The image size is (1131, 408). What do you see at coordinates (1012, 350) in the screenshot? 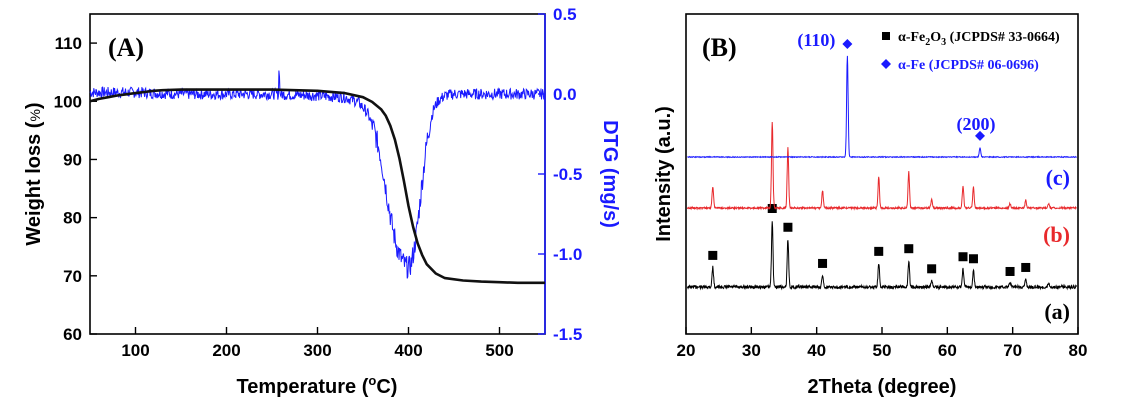
I see `panel-b-xtick-label: 70` at bounding box center [1012, 350].